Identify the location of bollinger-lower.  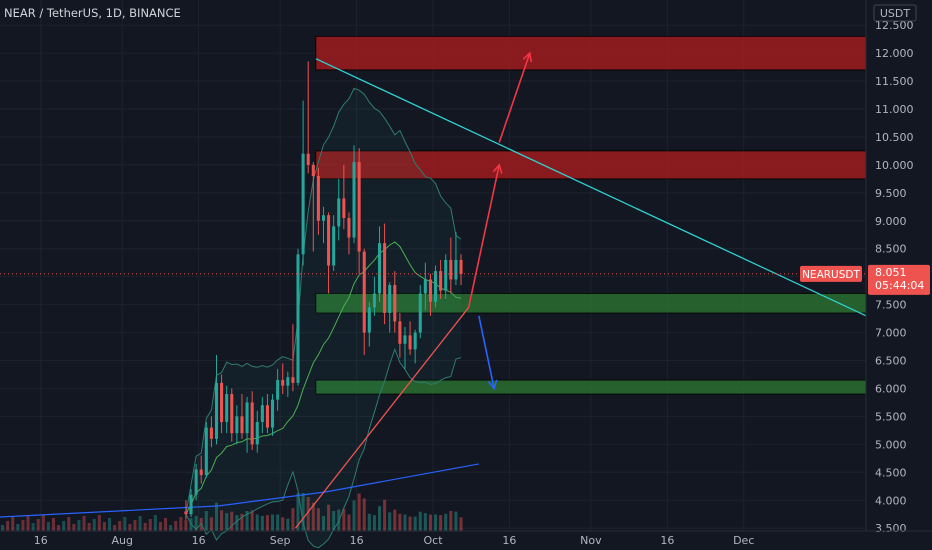
(323, 448).